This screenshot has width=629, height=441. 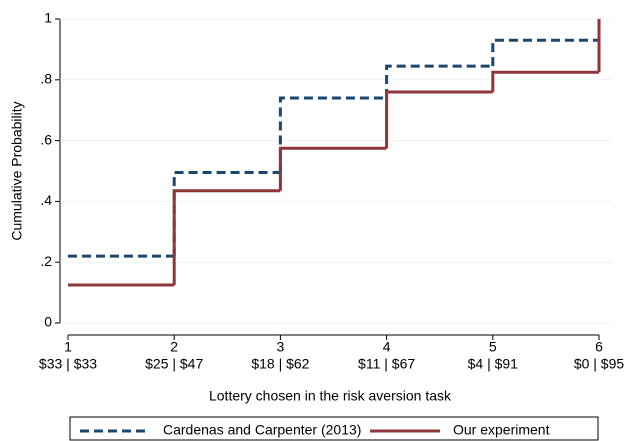 What do you see at coordinates (330, 396) in the screenshot?
I see `x-axis-label: Lottery chosen in the risk aversion task` at bounding box center [330, 396].